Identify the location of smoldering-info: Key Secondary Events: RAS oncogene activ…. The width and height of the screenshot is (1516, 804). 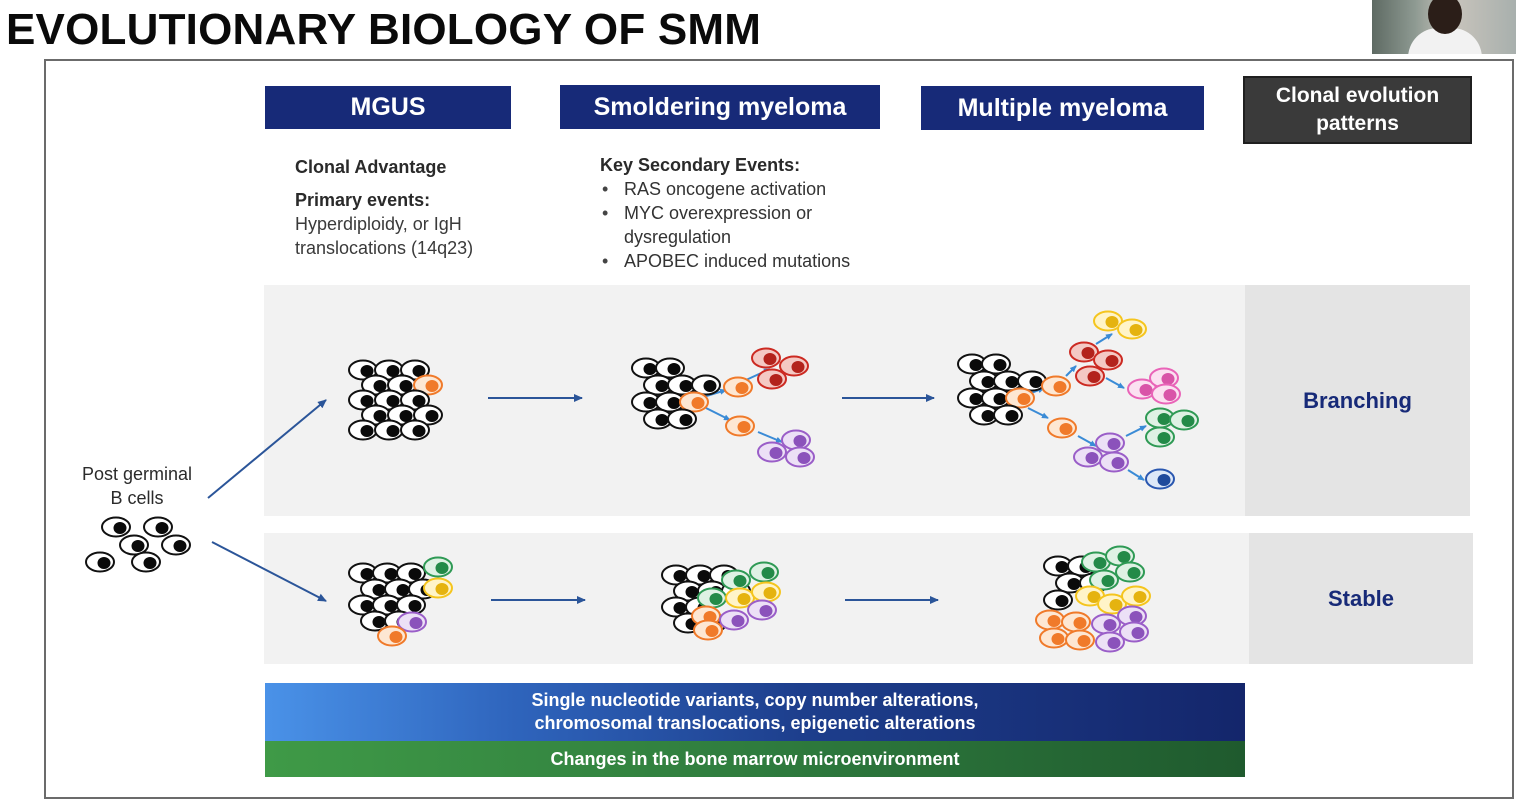
(760, 213).